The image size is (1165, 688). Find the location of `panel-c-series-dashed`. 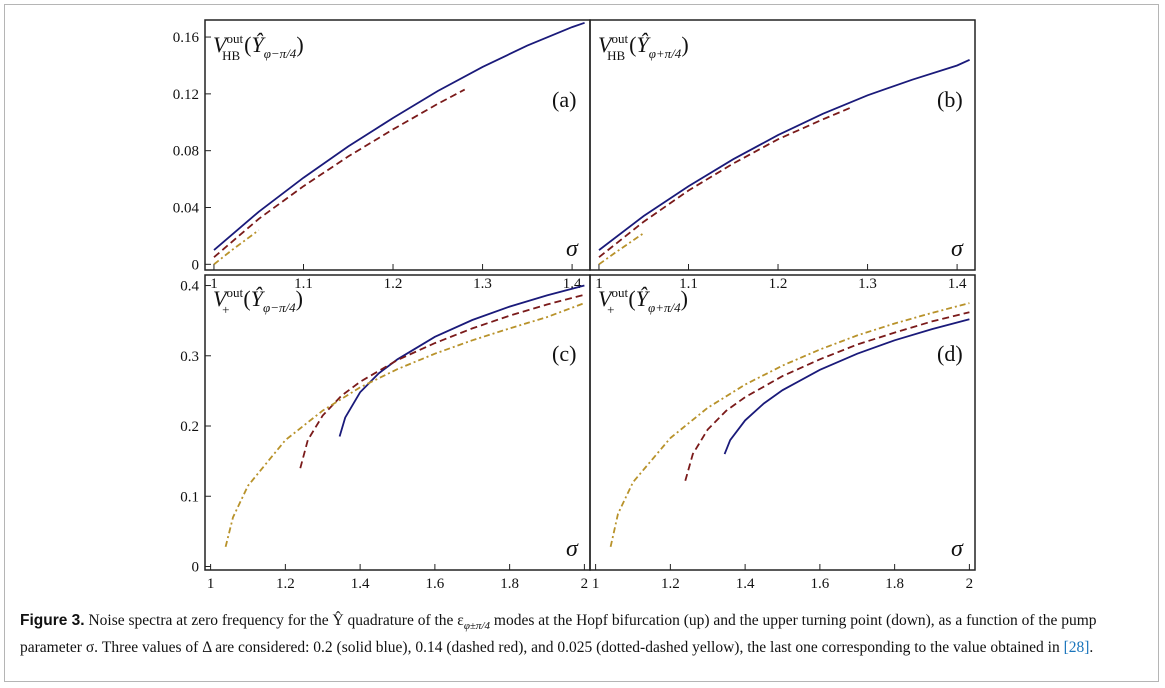

panel-c-series-dashed is located at coordinates (442, 381).